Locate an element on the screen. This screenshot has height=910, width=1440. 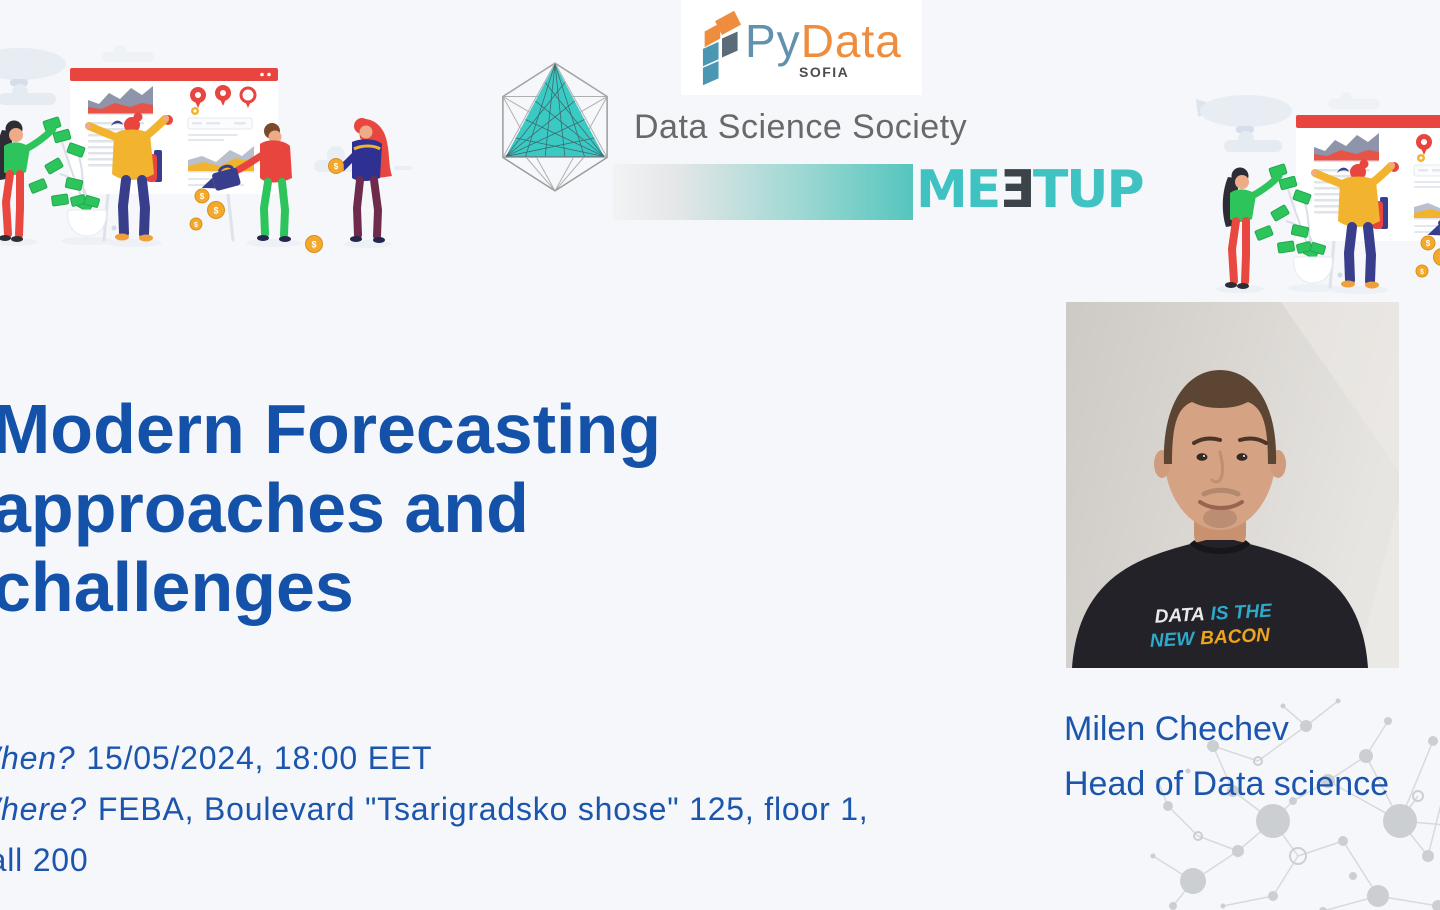
people-money-illustration-left is located at coordinates (206, 170).